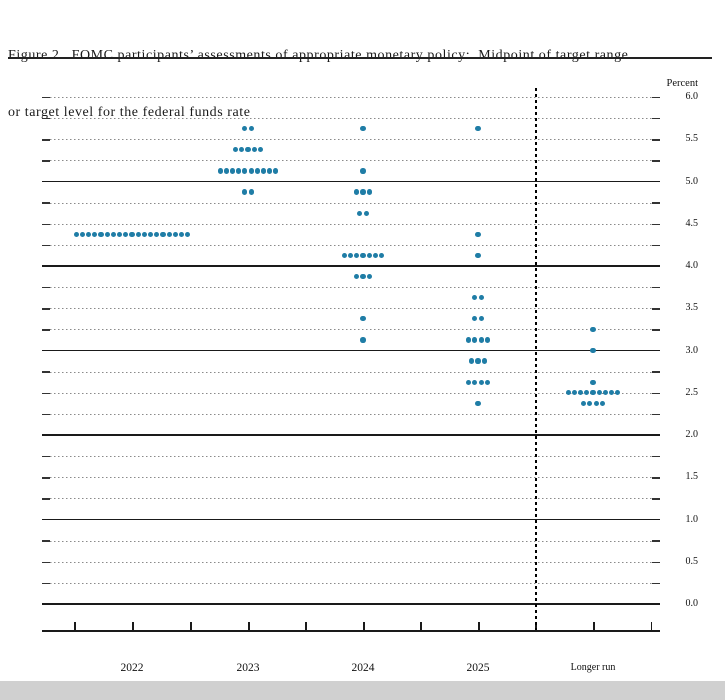  Describe the element at coordinates (692, 223) in the screenshot. I see `y-axis-tick-label: 4.5` at that location.